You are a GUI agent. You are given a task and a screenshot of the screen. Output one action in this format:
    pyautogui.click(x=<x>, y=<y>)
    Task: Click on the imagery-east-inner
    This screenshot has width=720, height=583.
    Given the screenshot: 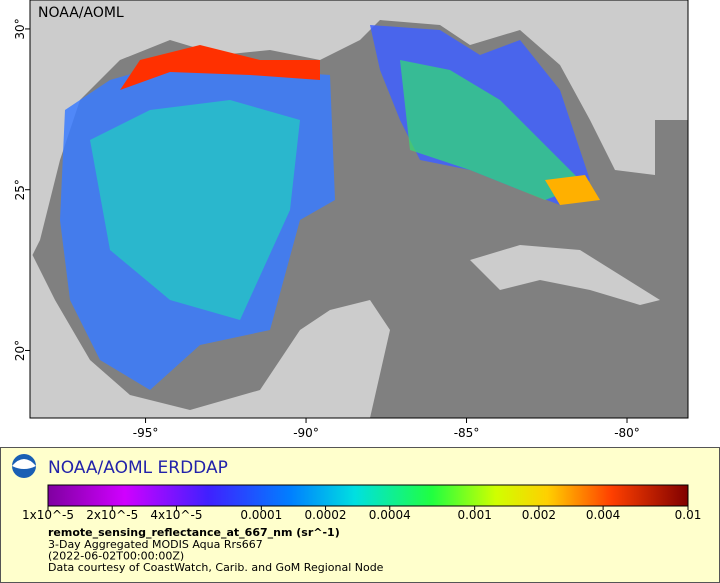 What is the action you would take?
    pyautogui.click(x=492, y=130)
    